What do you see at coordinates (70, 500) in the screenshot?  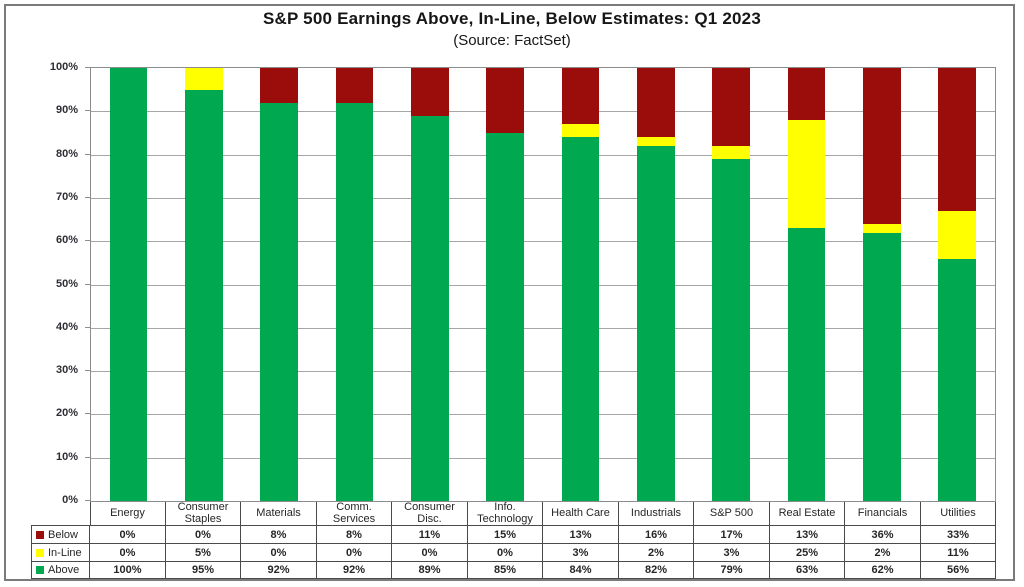 I see `y-axis-label-0%: 0%` at bounding box center [70, 500].